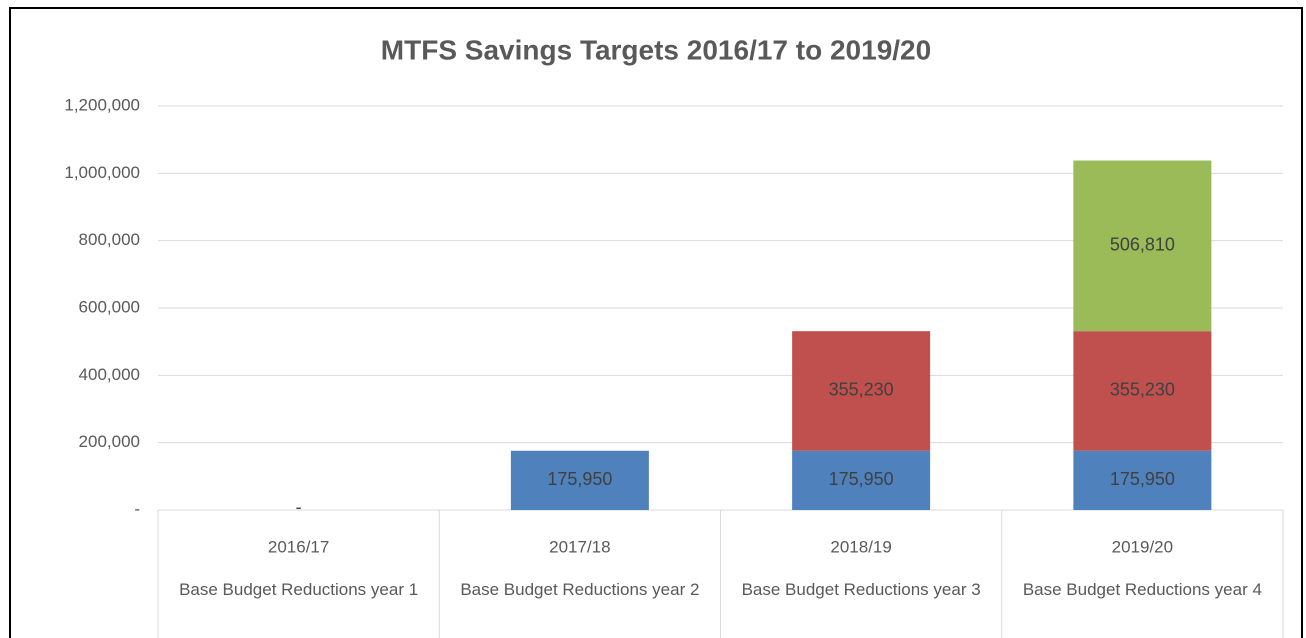 The width and height of the screenshot is (1306, 638). Describe the element at coordinates (1142, 546) in the screenshot. I see `x-tick-label: 2019/20` at that location.